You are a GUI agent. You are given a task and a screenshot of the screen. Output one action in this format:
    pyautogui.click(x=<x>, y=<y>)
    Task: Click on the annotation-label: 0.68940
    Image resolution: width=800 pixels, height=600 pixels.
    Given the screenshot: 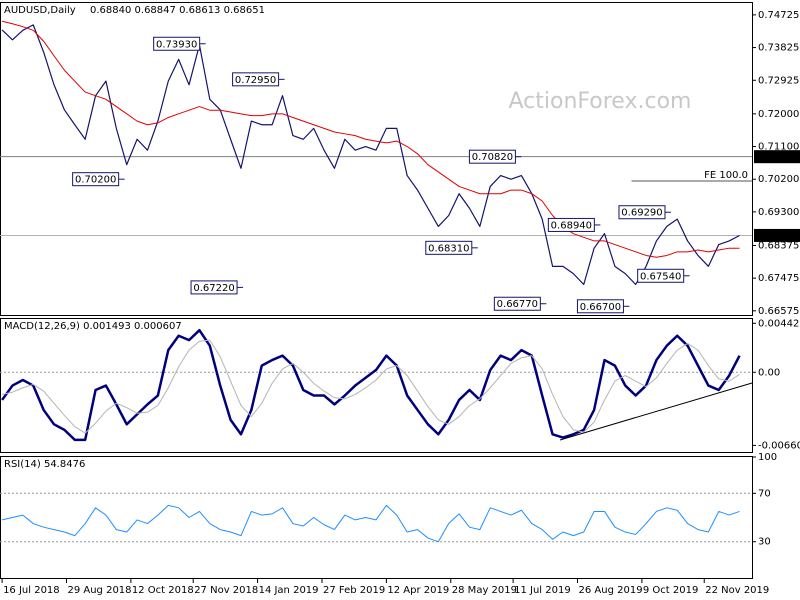 What is the action you would take?
    pyautogui.click(x=571, y=225)
    